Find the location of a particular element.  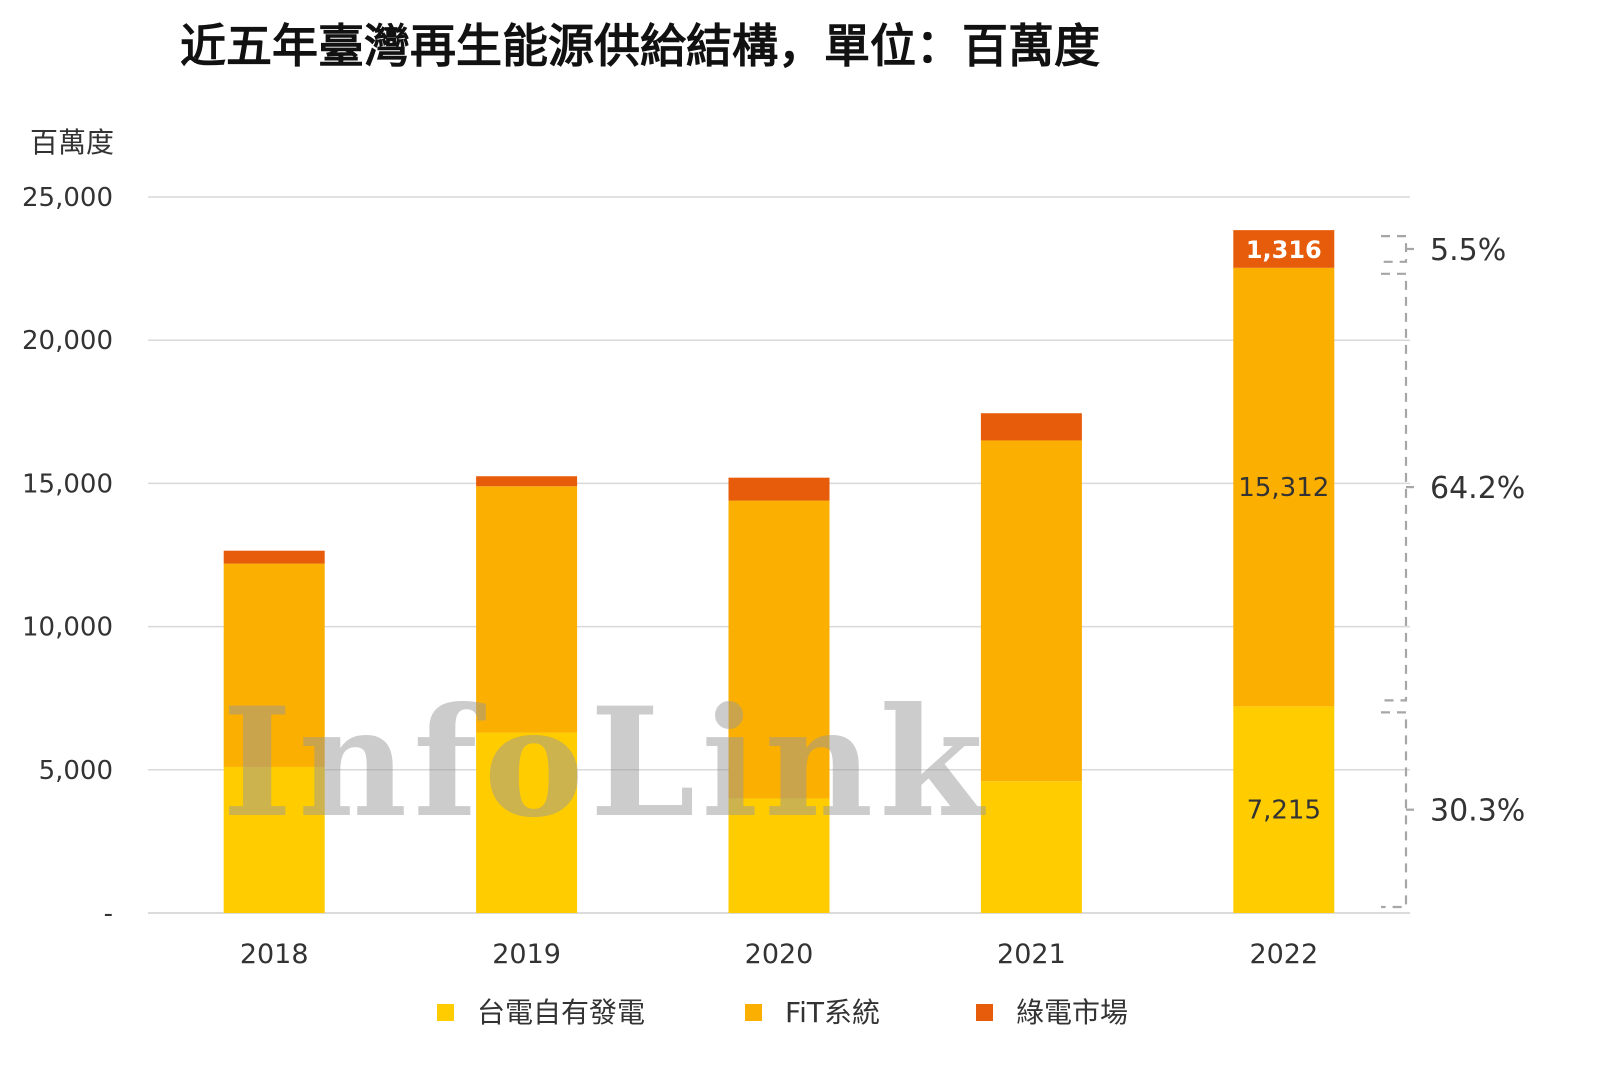

x-tick-label: 2021 is located at coordinates (1031, 954).